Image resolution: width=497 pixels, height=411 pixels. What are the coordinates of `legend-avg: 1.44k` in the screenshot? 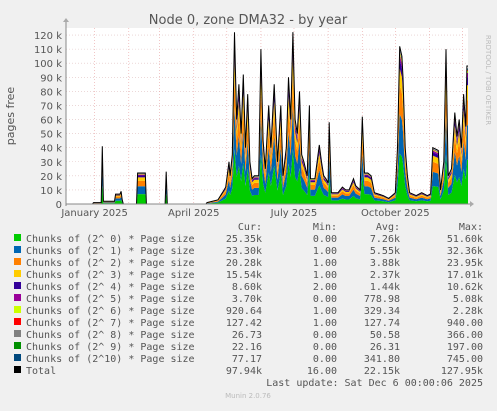 It's located at (385, 287).